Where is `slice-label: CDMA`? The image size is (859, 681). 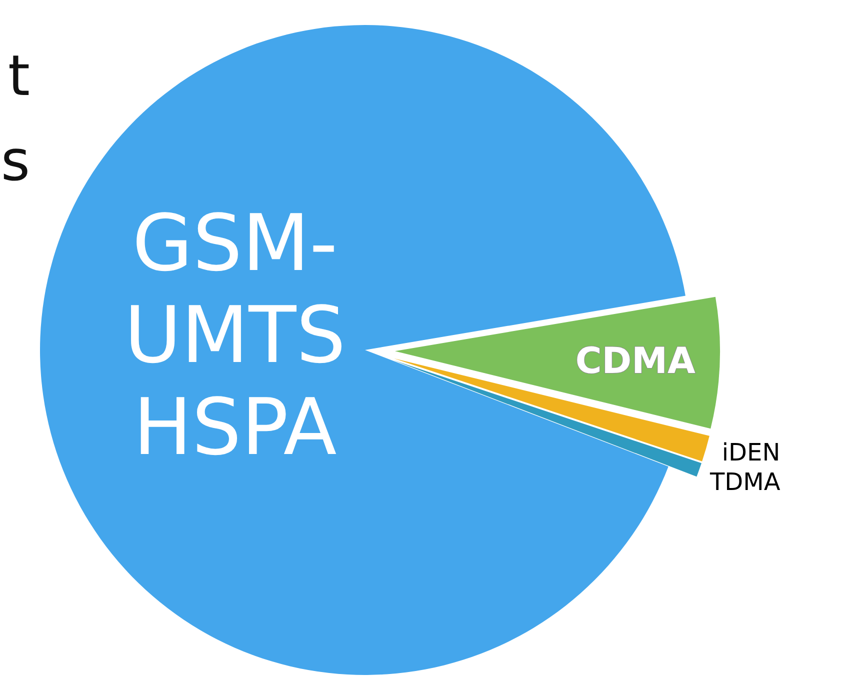 slice-label: CDMA is located at coordinates (635, 361).